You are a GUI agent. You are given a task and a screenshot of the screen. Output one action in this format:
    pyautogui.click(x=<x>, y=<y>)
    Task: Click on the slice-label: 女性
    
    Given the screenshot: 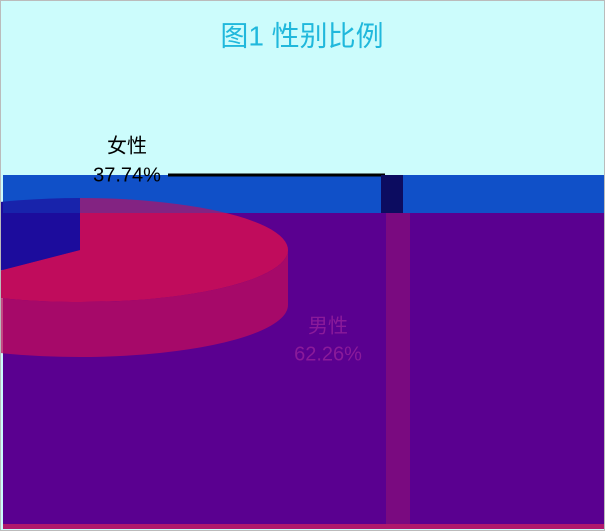 What is the action you would take?
    pyautogui.click(x=127, y=146)
    